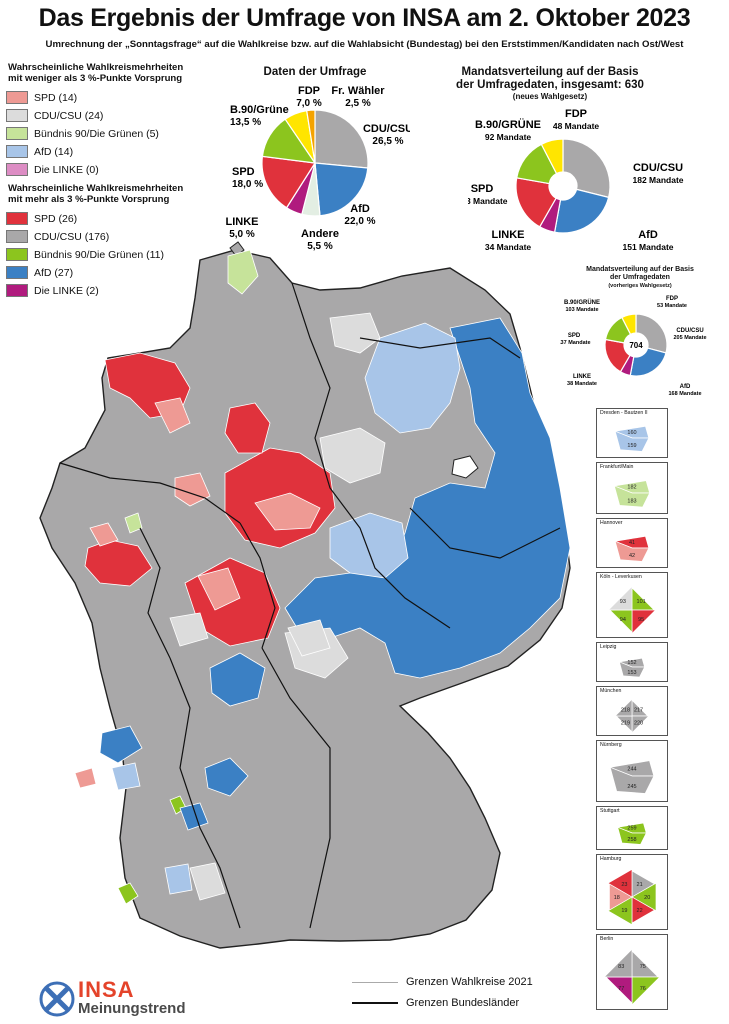 This screenshot has width=729, height=1024. I want to click on inset-map: 21 20 22 19 18 23, so click(632, 897).